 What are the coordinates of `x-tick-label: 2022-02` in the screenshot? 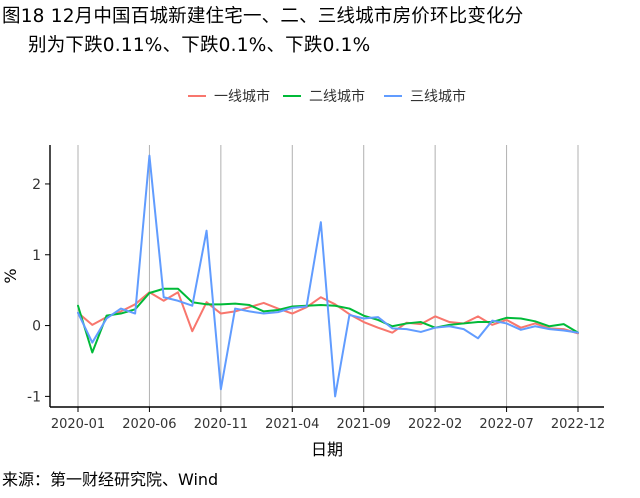 It's located at (435, 424).